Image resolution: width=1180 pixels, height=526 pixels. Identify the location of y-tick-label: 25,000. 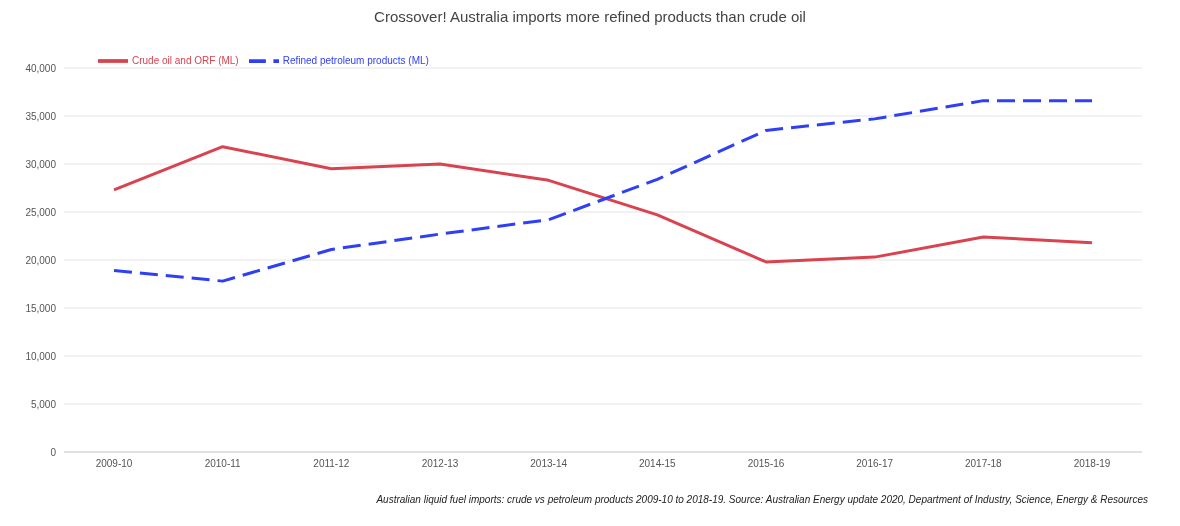
(41, 212).